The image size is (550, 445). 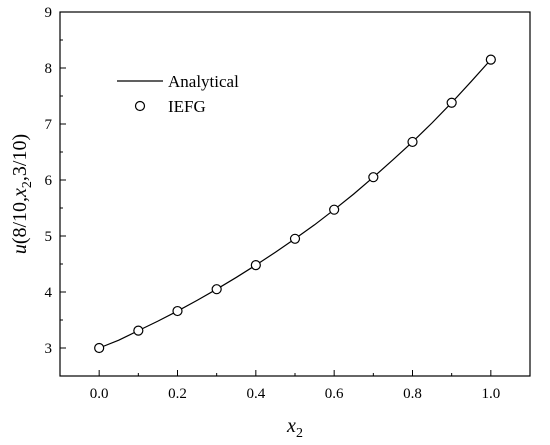 I want to click on legend: Analytical IEFG, so click(x=178, y=94).